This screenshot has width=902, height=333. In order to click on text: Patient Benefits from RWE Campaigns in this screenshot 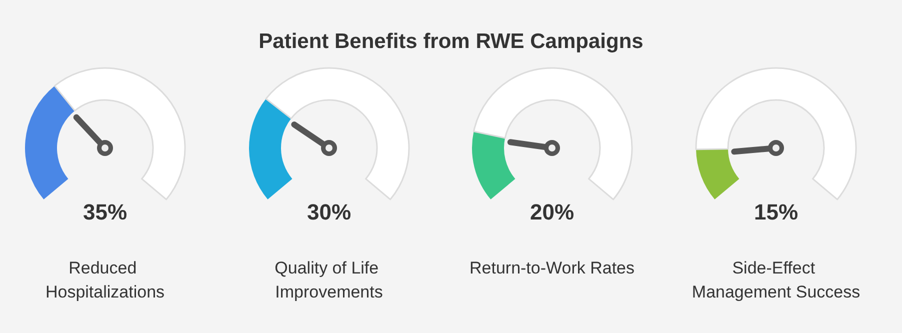, I will do `click(451, 42)`.